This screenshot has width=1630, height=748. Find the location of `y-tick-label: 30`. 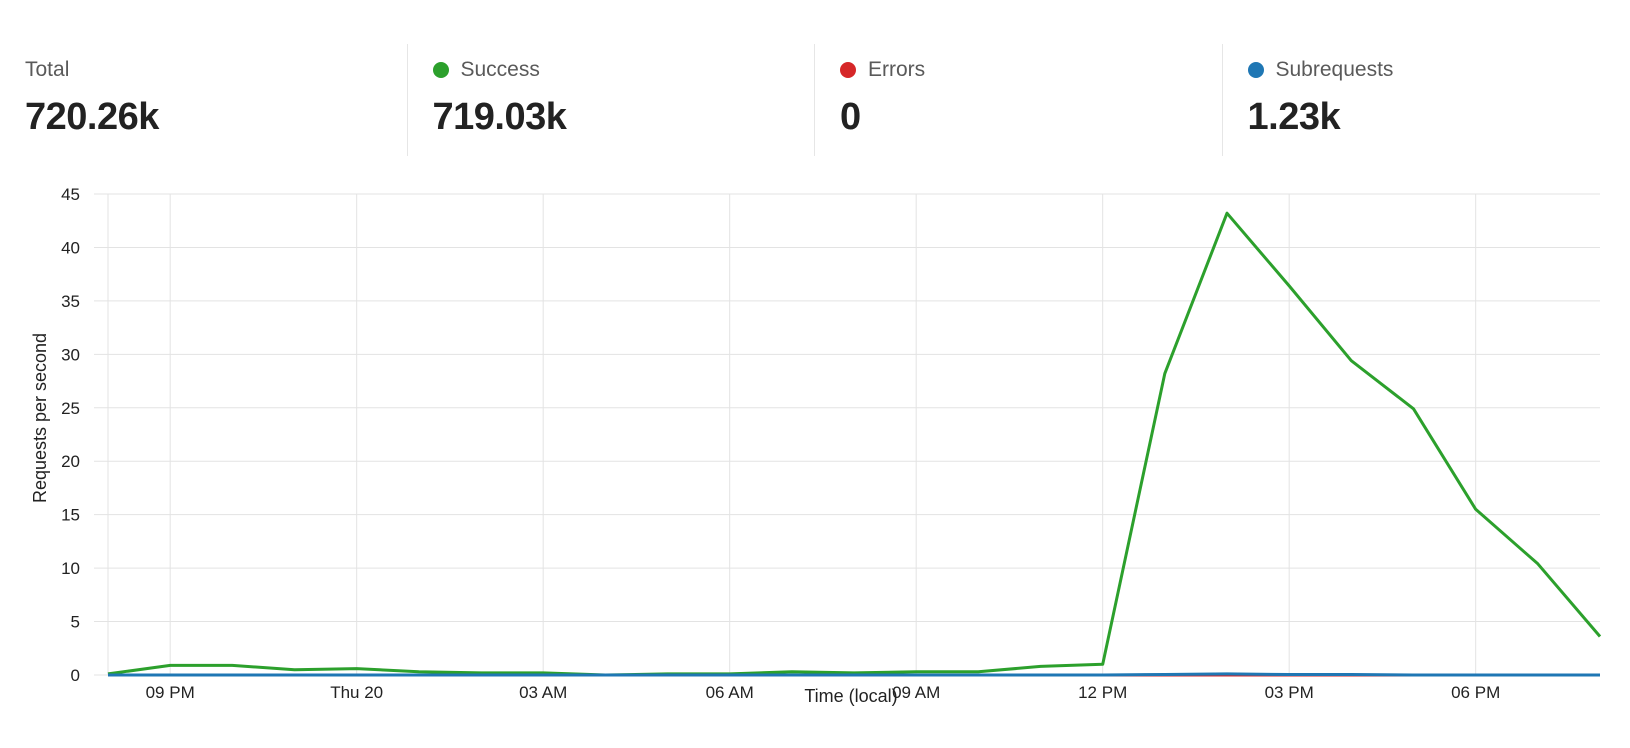

y-tick-label: 30 is located at coordinates (70, 354).